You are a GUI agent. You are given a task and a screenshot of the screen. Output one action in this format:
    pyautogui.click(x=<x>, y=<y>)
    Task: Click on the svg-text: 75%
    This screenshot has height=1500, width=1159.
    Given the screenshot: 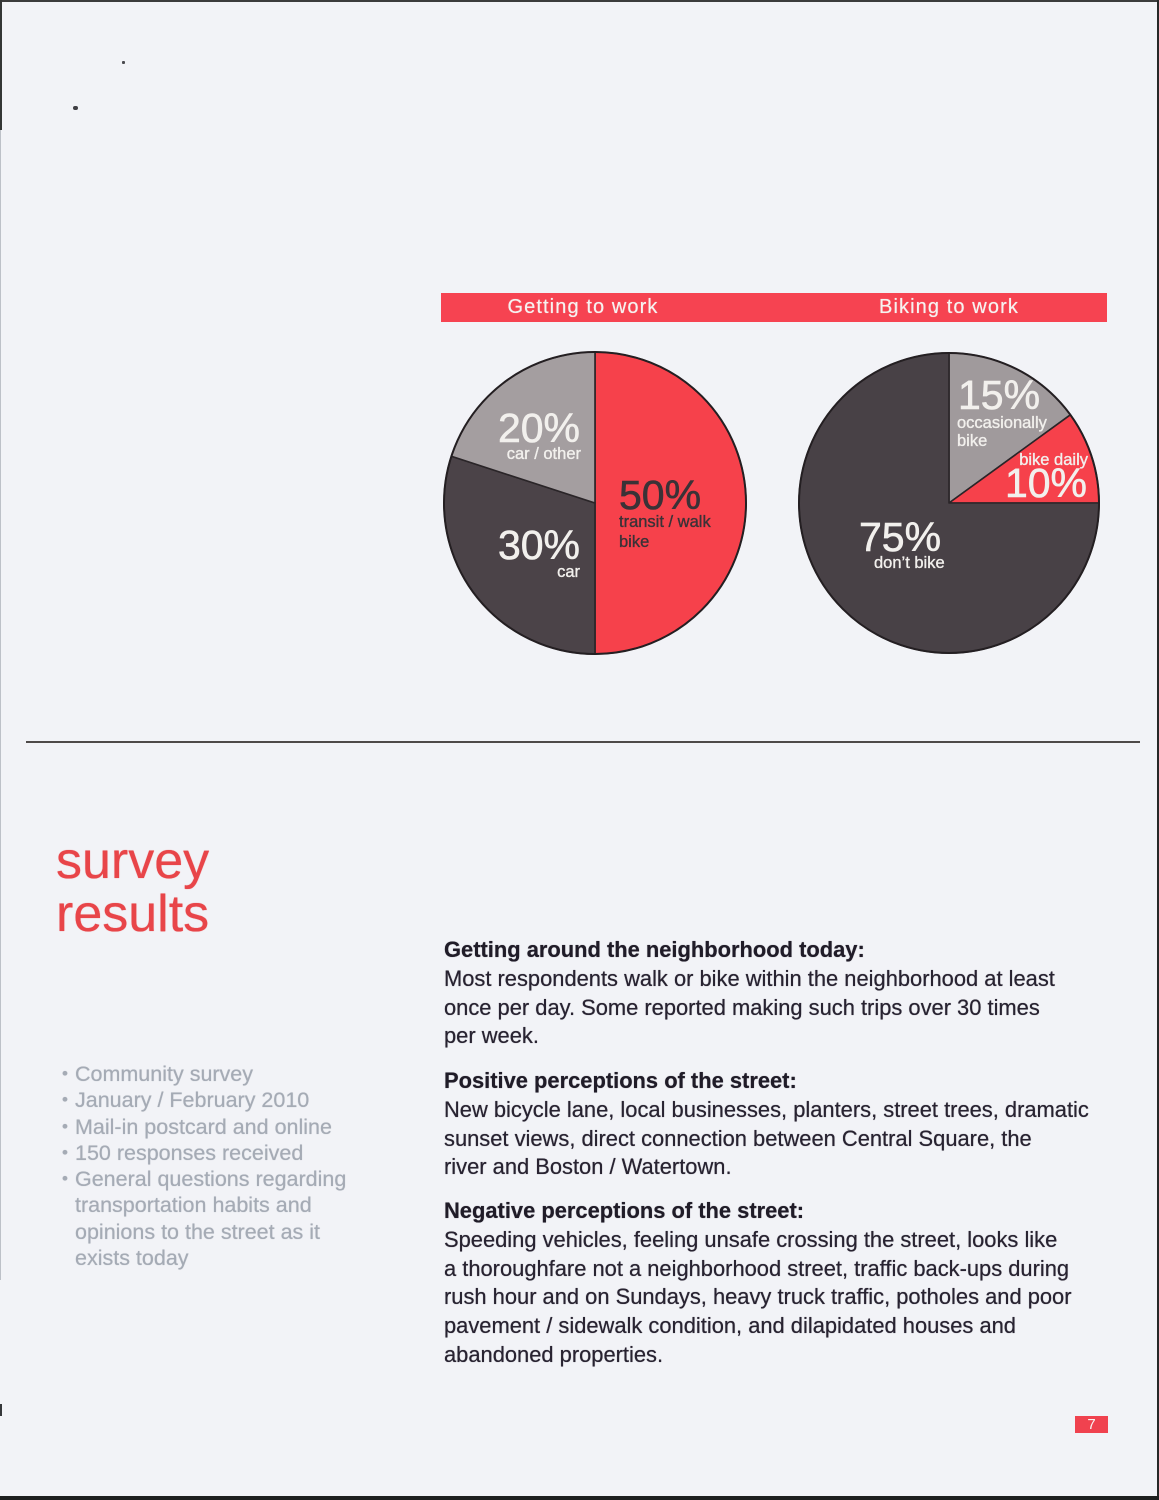 What is the action you would take?
    pyautogui.click(x=900, y=537)
    